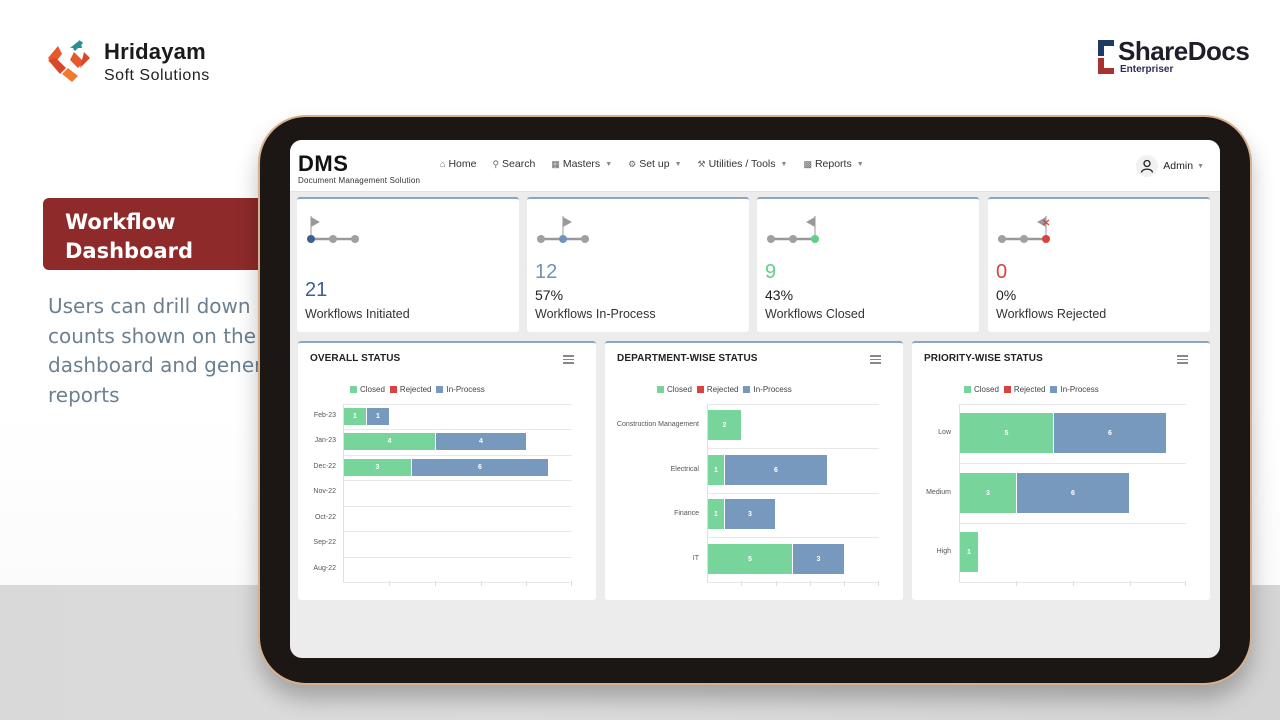 The height and width of the screenshot is (720, 1280). What do you see at coordinates (724, 425) in the screenshot?
I see `bar-closed: 2` at bounding box center [724, 425].